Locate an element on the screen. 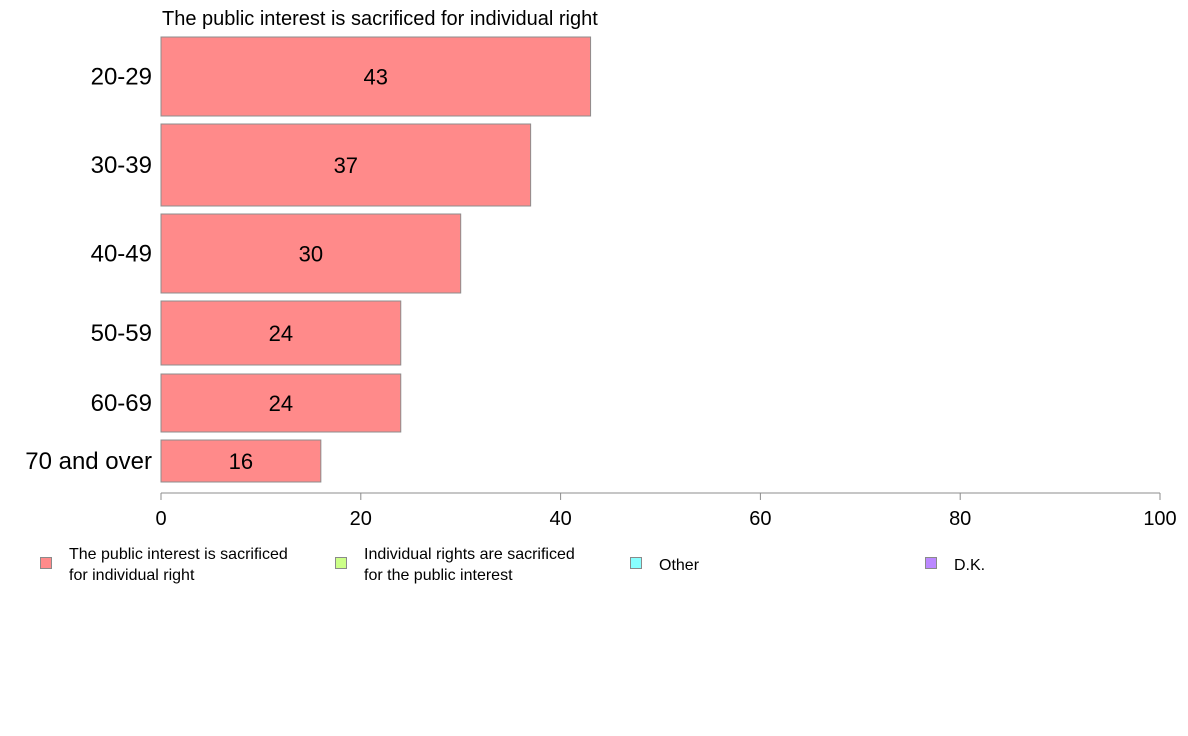  legend-swatch-other is located at coordinates (636, 563).